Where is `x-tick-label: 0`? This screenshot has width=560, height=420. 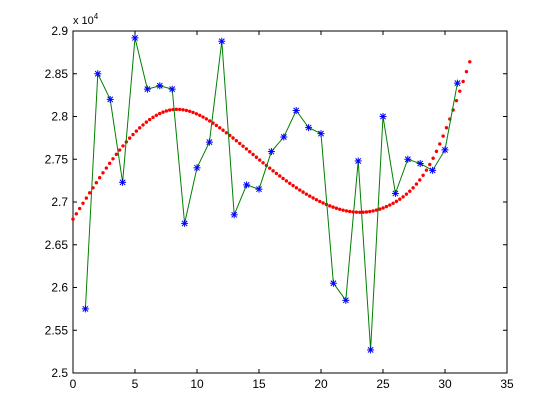
x-tick-label: 0 is located at coordinates (73, 384).